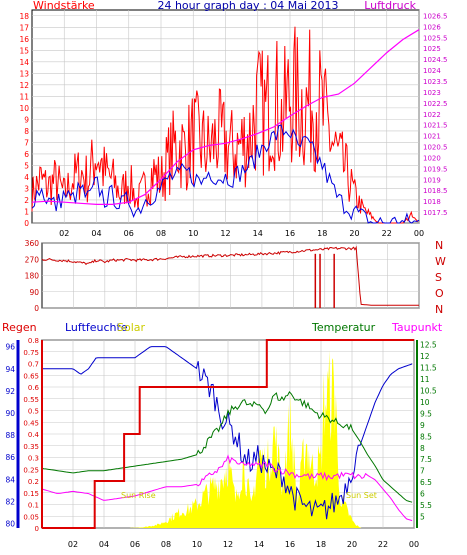  I want to click on rain-y-tick: 0.4, so click(34, 435).